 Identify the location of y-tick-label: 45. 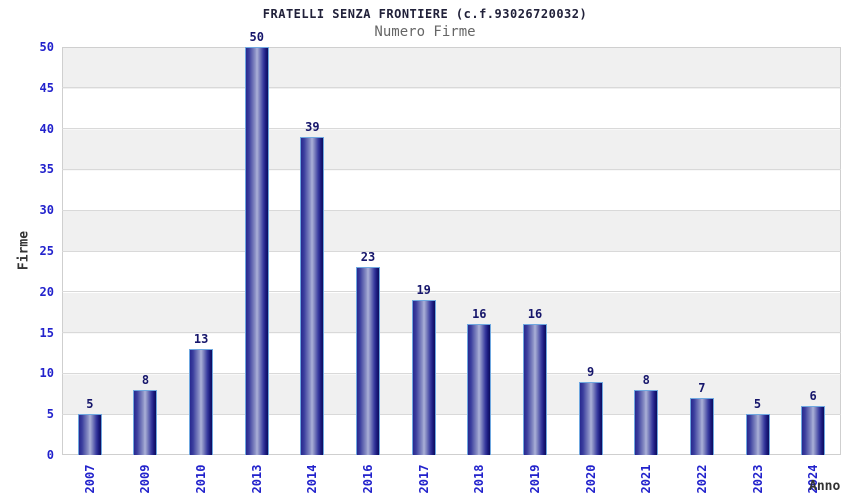
(46, 87).